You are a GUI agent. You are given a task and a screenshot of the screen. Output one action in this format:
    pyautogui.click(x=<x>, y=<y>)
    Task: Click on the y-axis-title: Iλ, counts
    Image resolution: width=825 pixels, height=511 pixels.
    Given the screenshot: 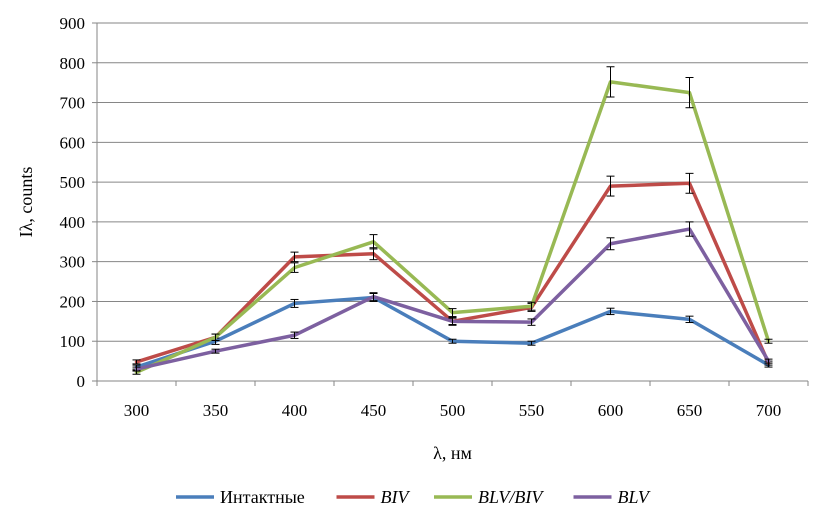 What is the action you would take?
    pyautogui.click(x=26, y=202)
    